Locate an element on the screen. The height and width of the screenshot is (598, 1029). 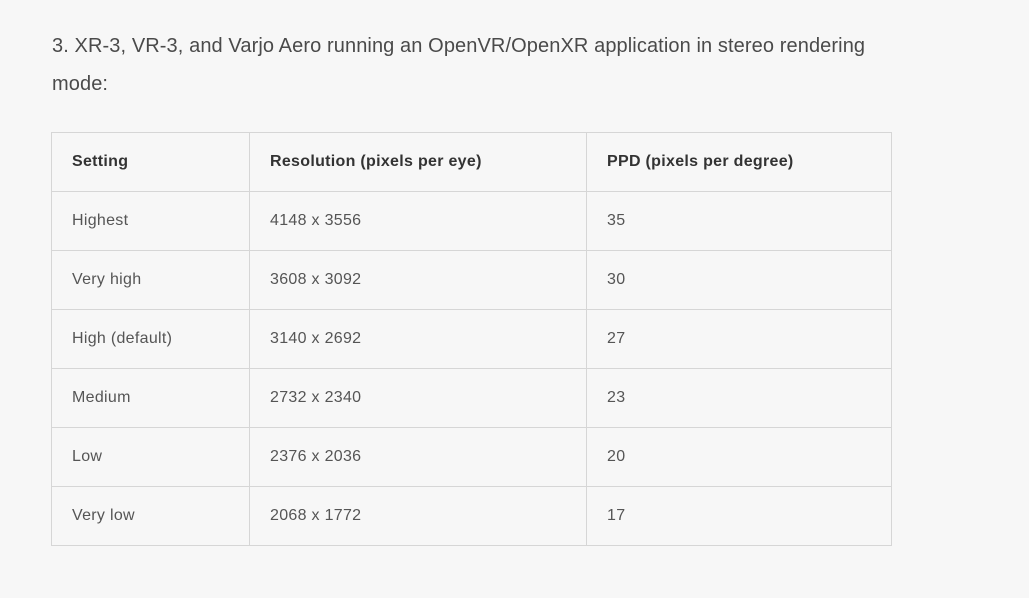
cell-resolution: 4148 x 3556 is located at coordinates (418, 221).